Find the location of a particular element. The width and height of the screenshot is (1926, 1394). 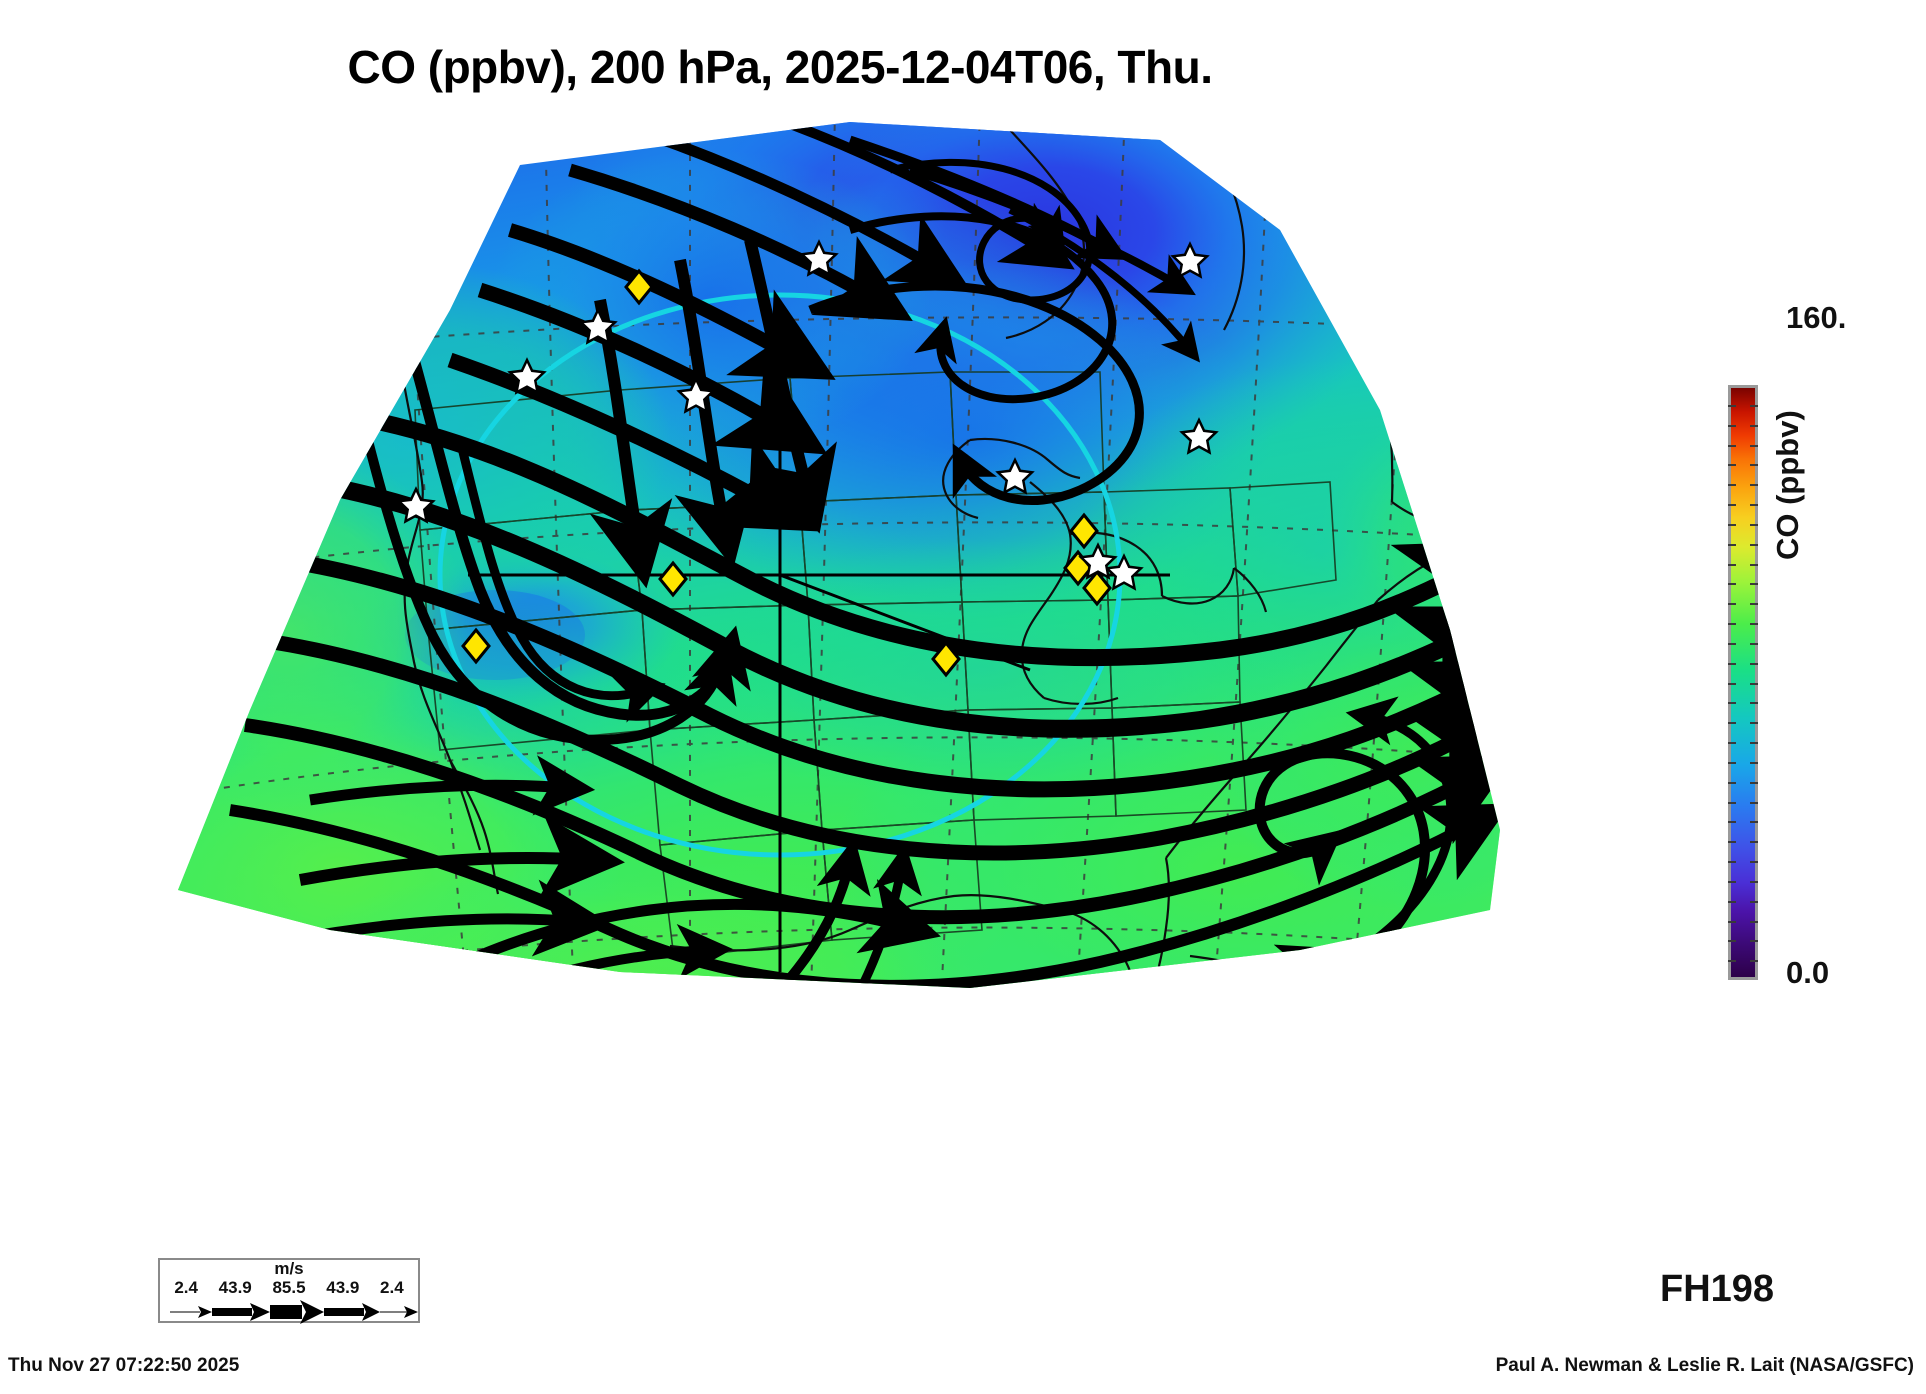

wind-unit-label: m/s is located at coordinates (289, 1268).